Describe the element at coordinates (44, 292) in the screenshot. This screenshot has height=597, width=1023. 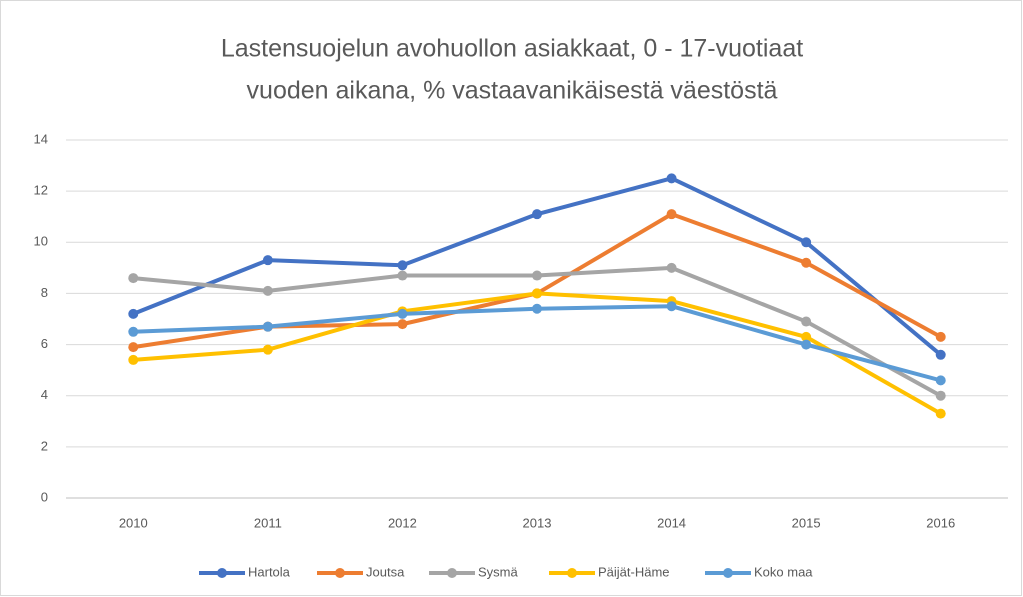
I see `y-tick-label: 8` at that location.